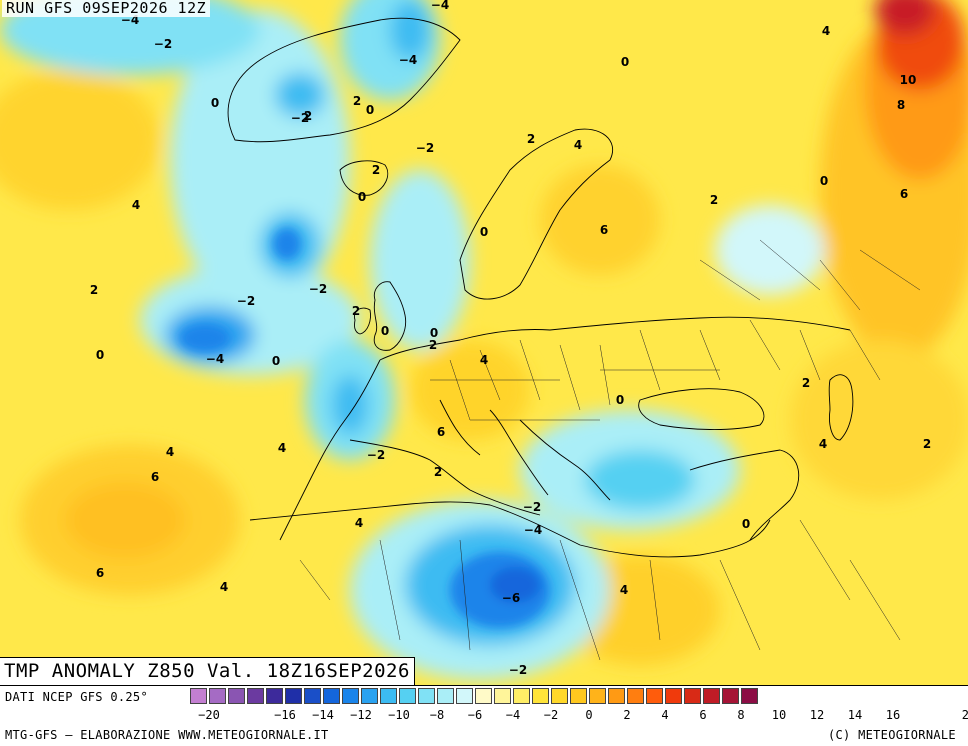  Describe the element at coordinates (399, 715) in the screenshot. I see `colorbar-tick-label: −10` at that location.